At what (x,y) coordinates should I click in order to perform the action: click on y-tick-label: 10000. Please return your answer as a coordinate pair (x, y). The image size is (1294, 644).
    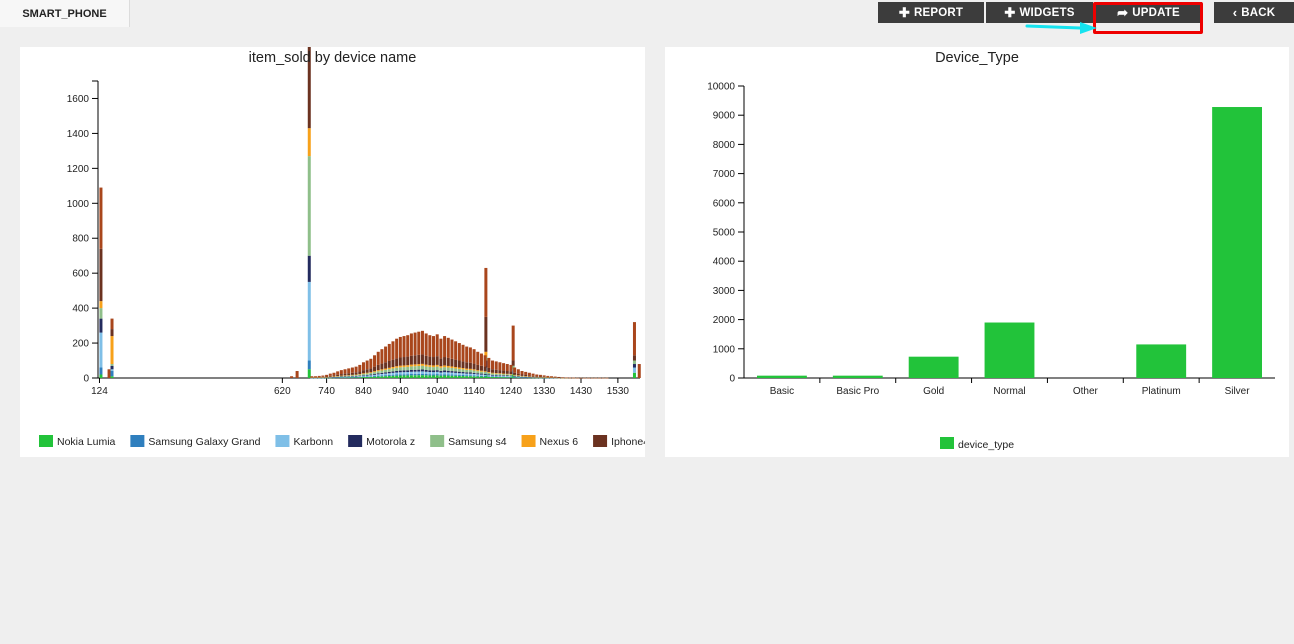
    Looking at the image, I should click on (721, 87).